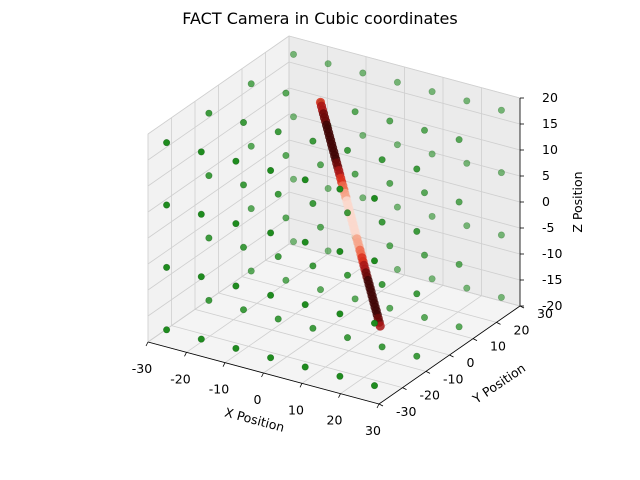  I want to click on z-tick-label: -15, so click(552, 279).